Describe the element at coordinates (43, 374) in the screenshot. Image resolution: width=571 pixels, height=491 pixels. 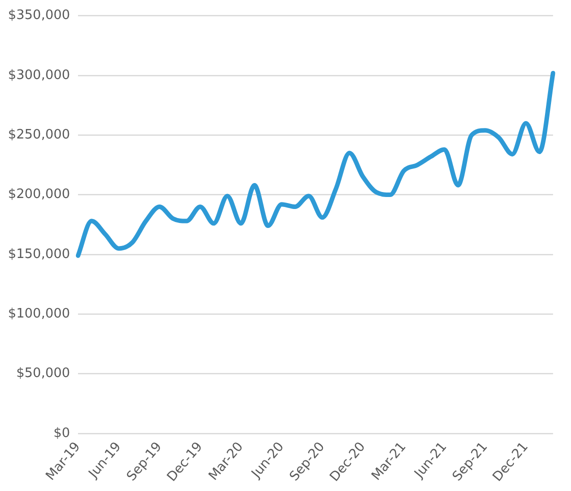
I see `y-tick-label: $50,000` at that location.